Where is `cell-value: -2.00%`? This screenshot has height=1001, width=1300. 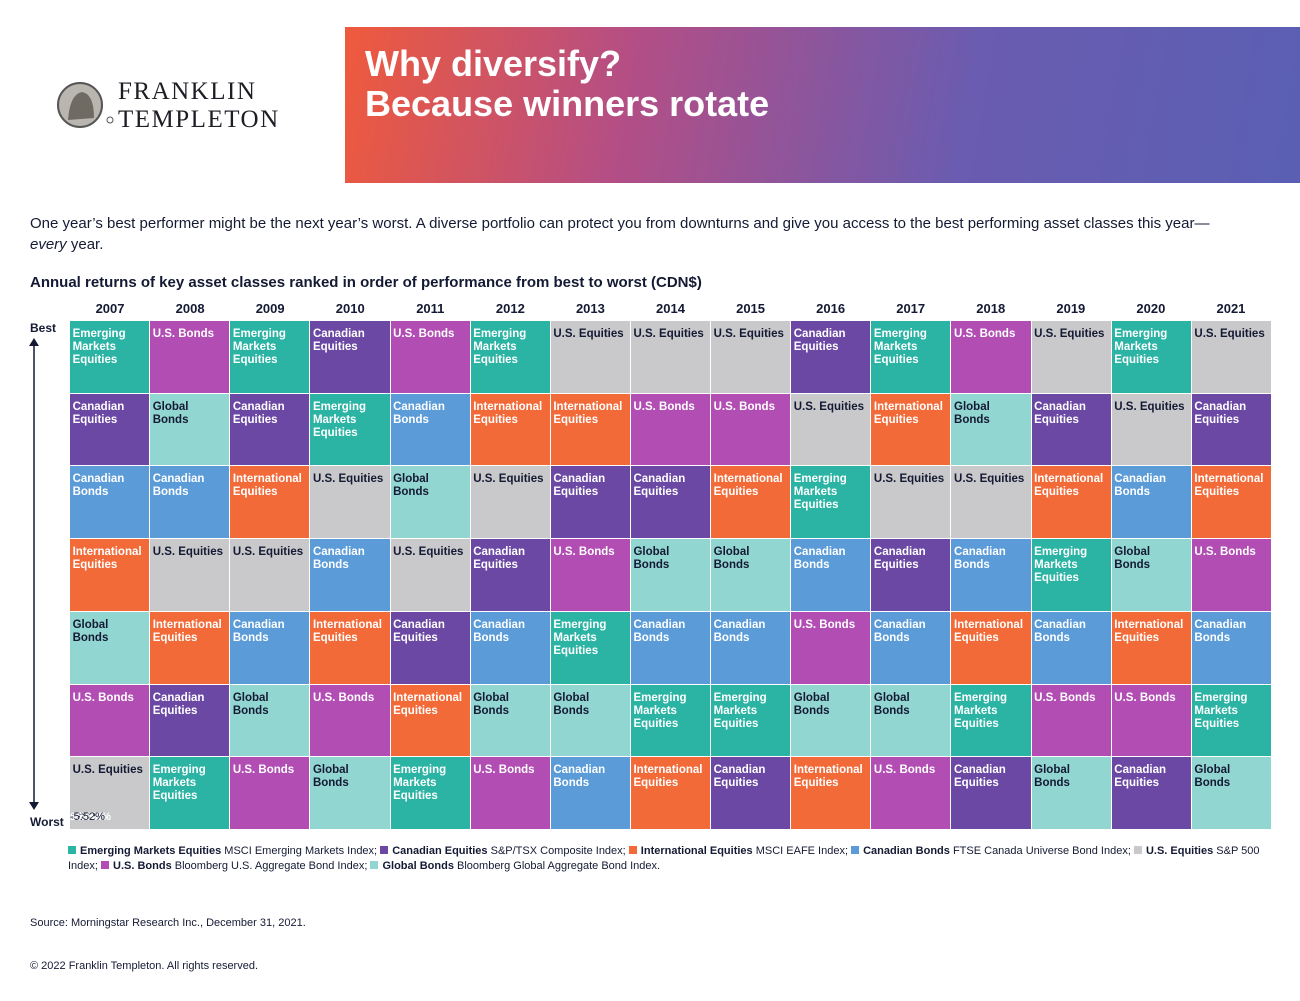
cell-value: -2.00% is located at coordinates (87, 817).